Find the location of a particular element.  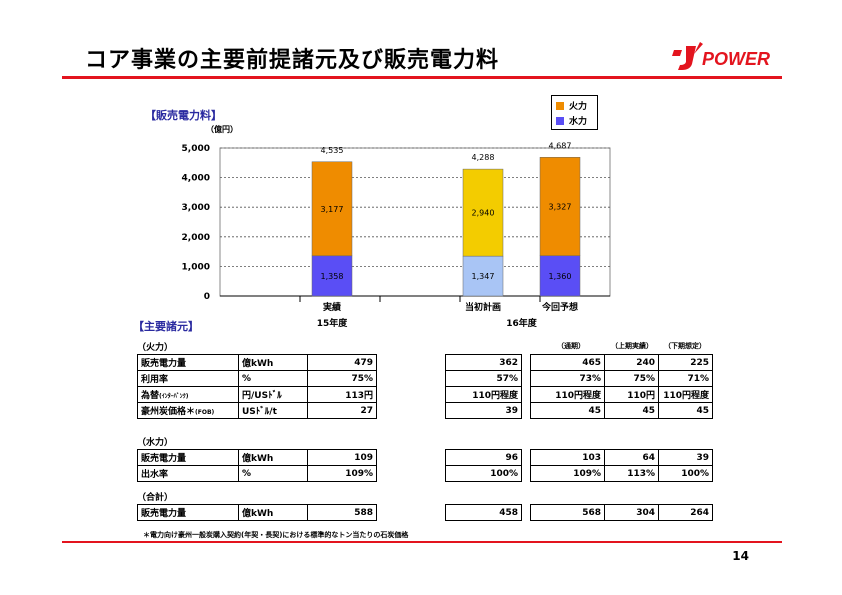

bar-label-fire: 3,177 is located at coordinates (332, 209).